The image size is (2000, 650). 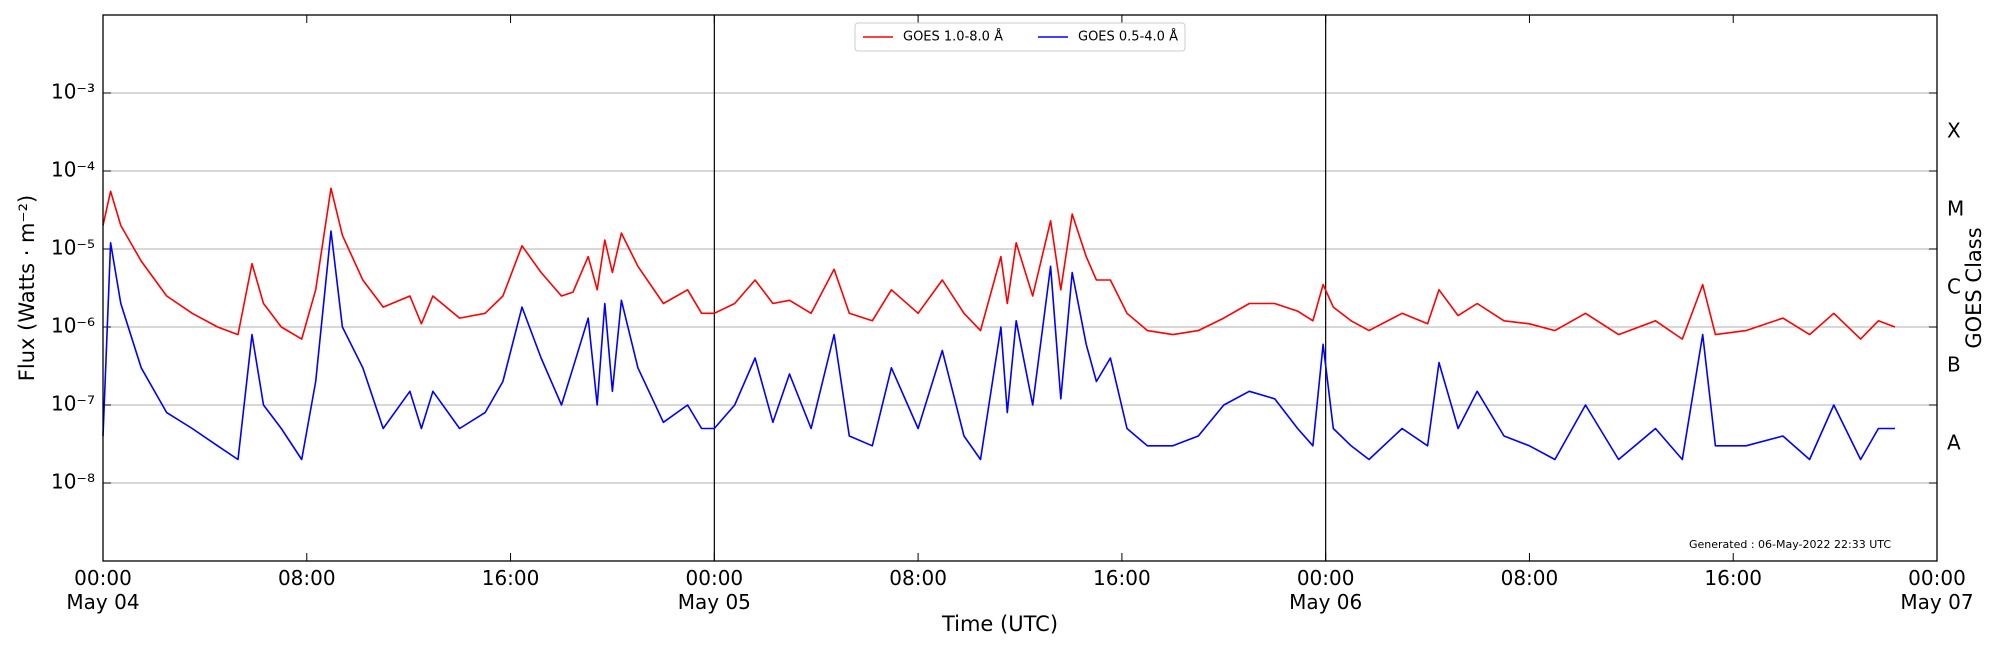 What do you see at coordinates (1974, 287) in the screenshot?
I see `y2-axis-label: GOES Class` at bounding box center [1974, 287].